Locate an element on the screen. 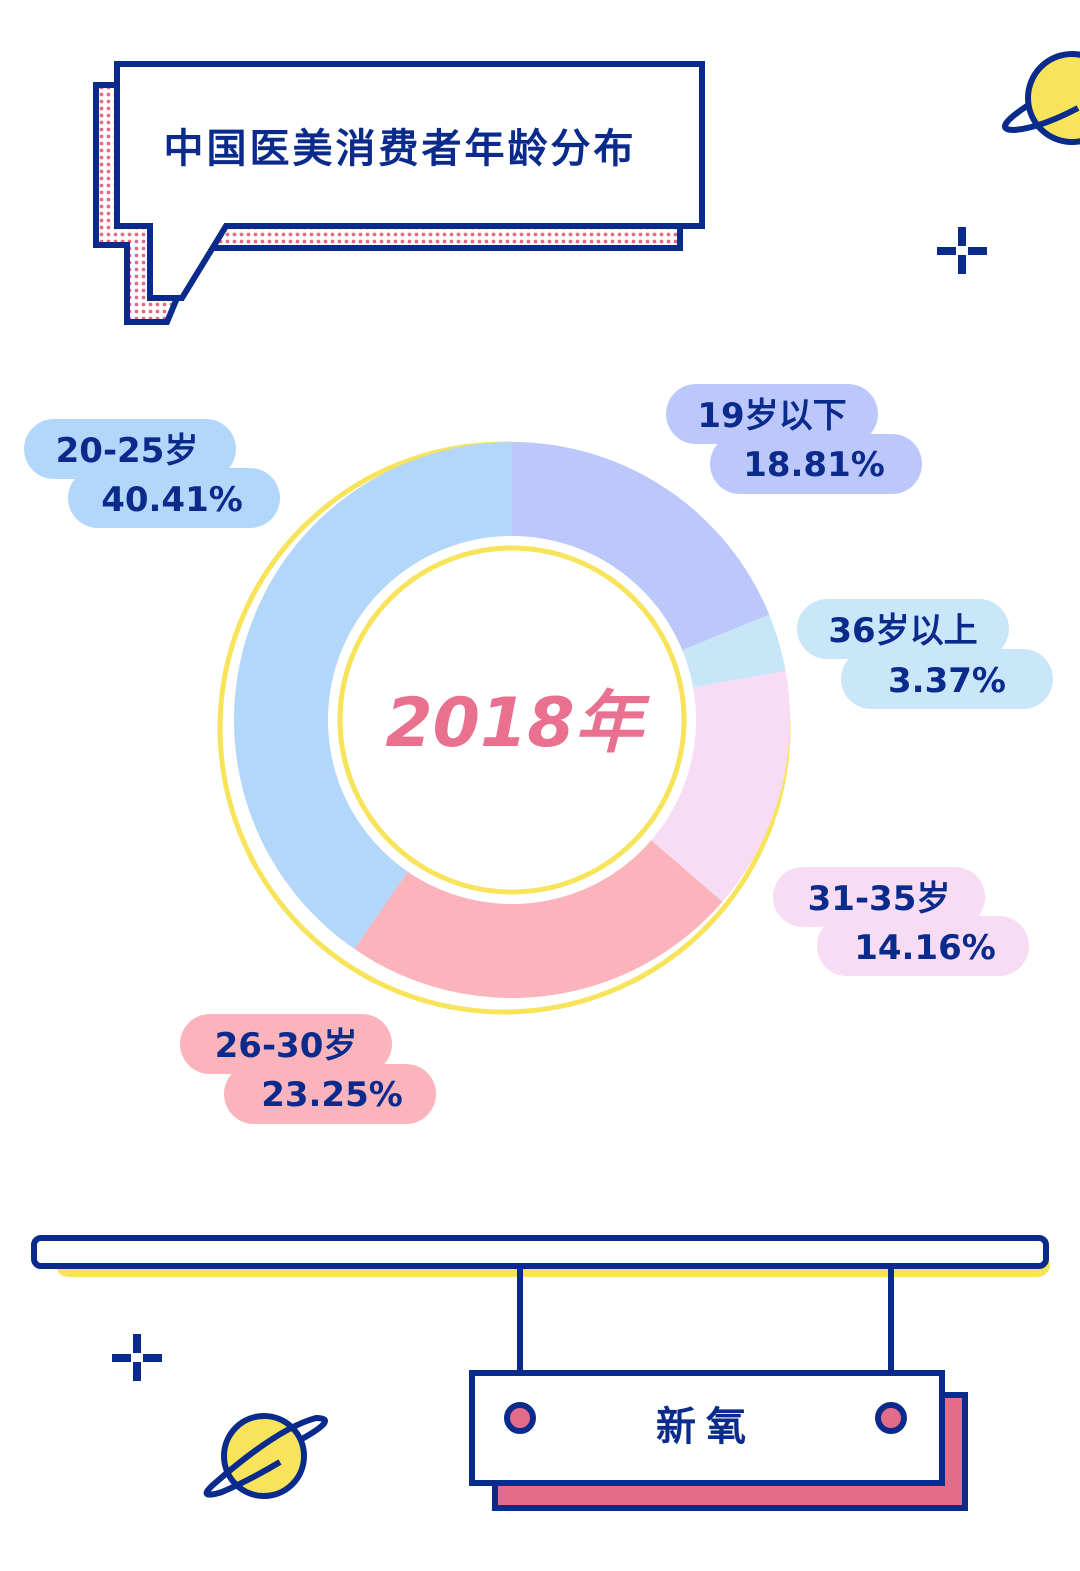  slice-value: 23.25% is located at coordinates (332, 1095).